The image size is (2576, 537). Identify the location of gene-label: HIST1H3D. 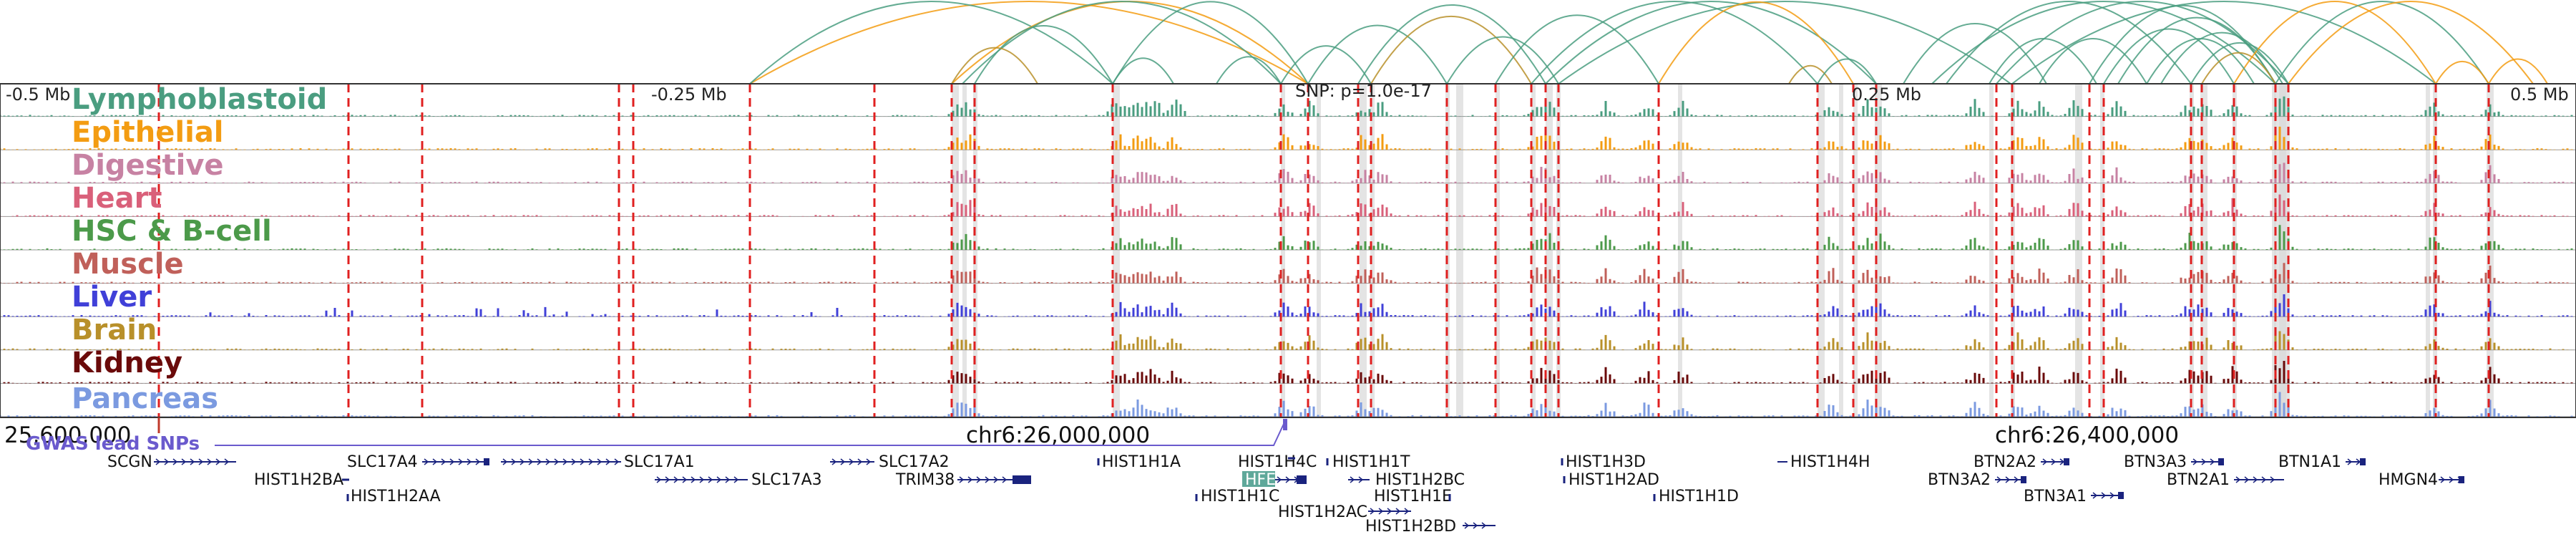
(1606, 462).